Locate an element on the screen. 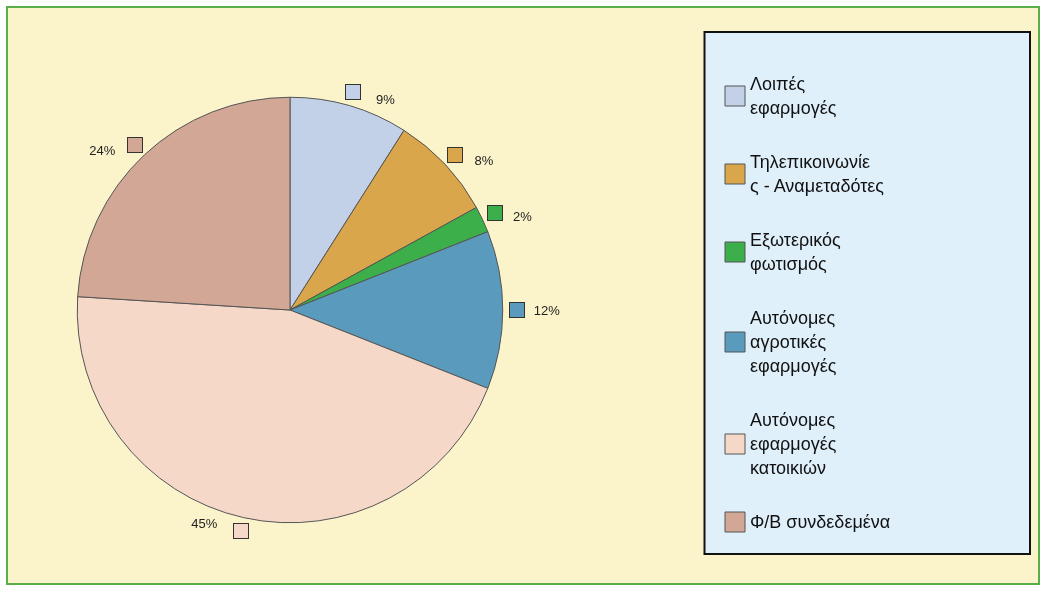 This screenshot has width=1046, height=591. legend-label: Λοιπές εφαρμογές is located at coordinates (793, 96).